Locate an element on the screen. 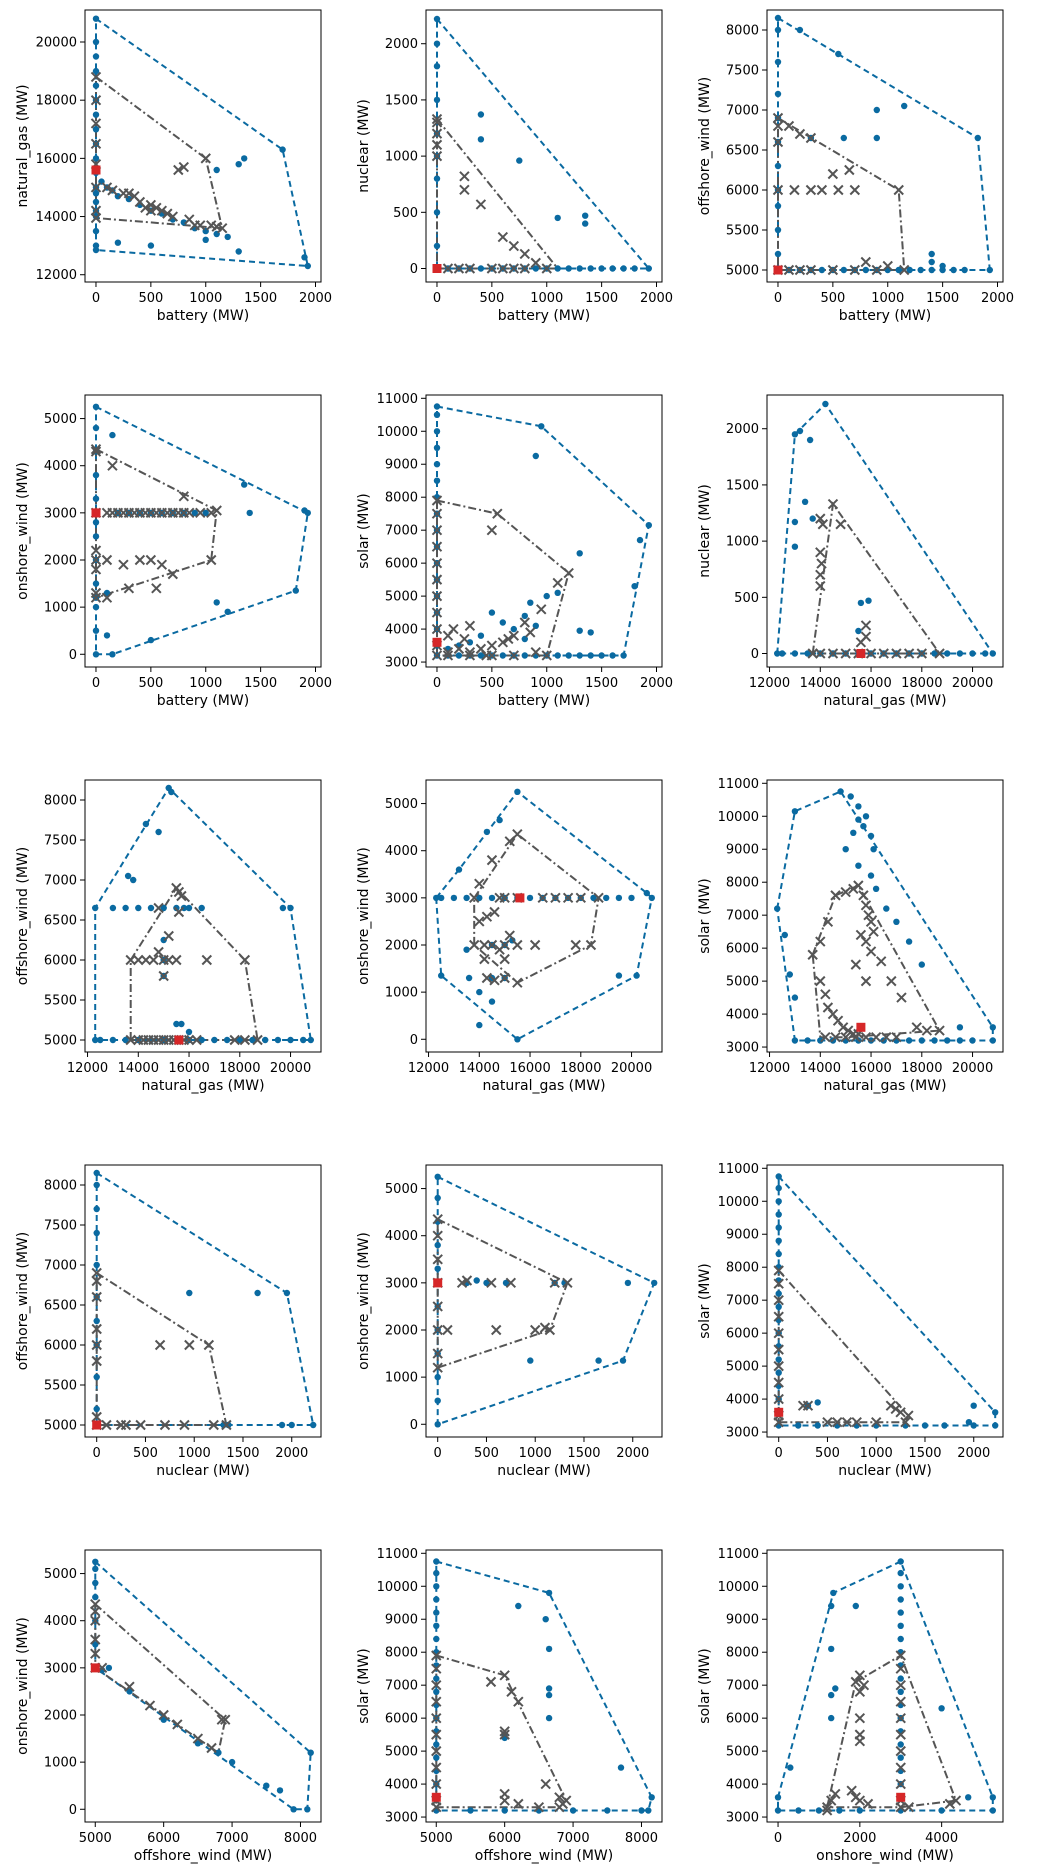 The image size is (1039, 1875). x-tick-label: 16000 is located at coordinates (529, 1068).